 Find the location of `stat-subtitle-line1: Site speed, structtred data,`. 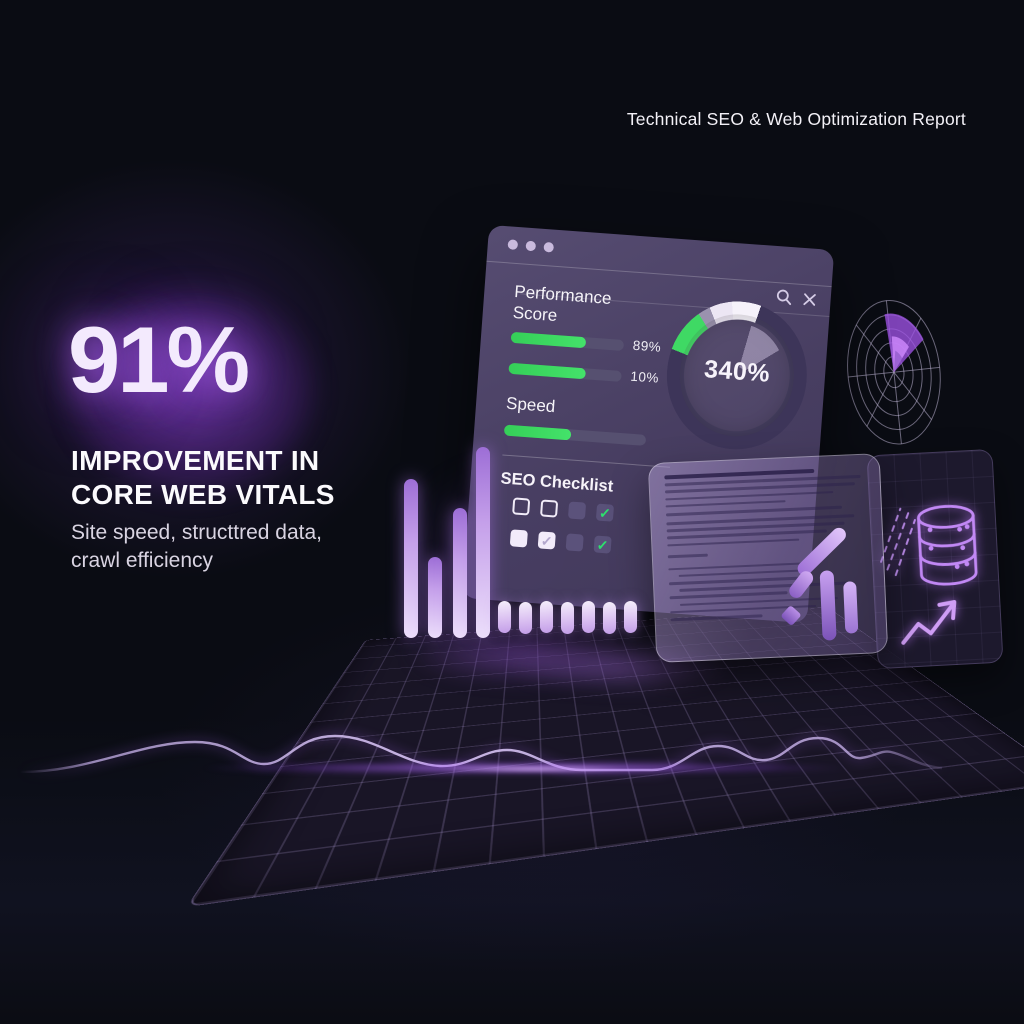

stat-subtitle-line1: Site speed, structtred data, is located at coordinates (196, 532).